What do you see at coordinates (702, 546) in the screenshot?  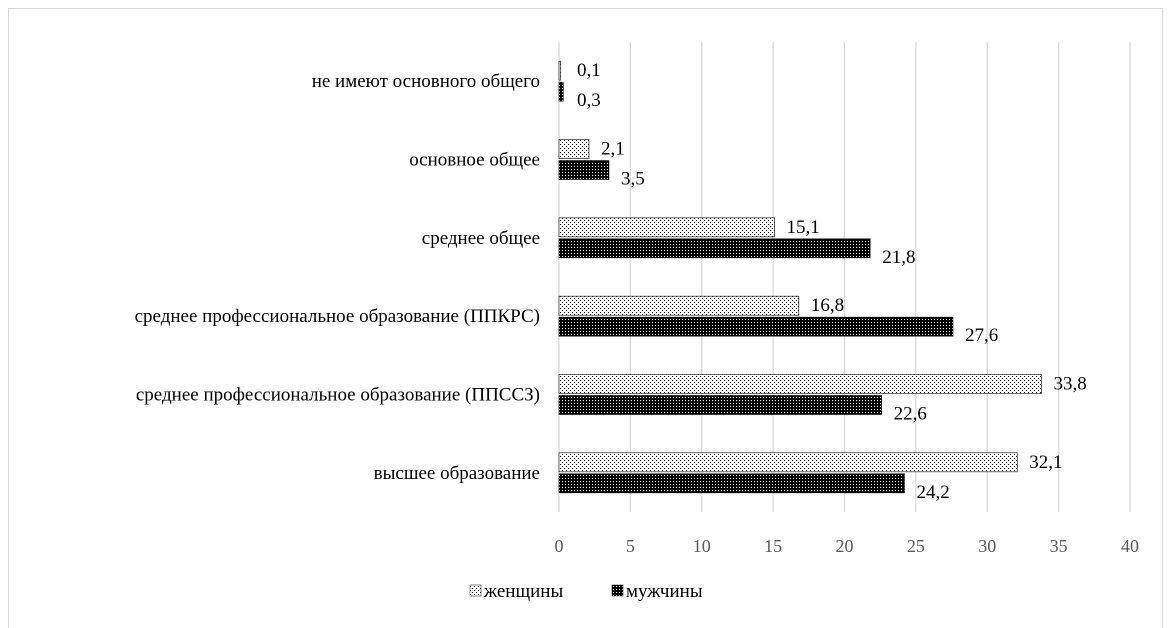 I see `x-tick-label: 10` at bounding box center [702, 546].